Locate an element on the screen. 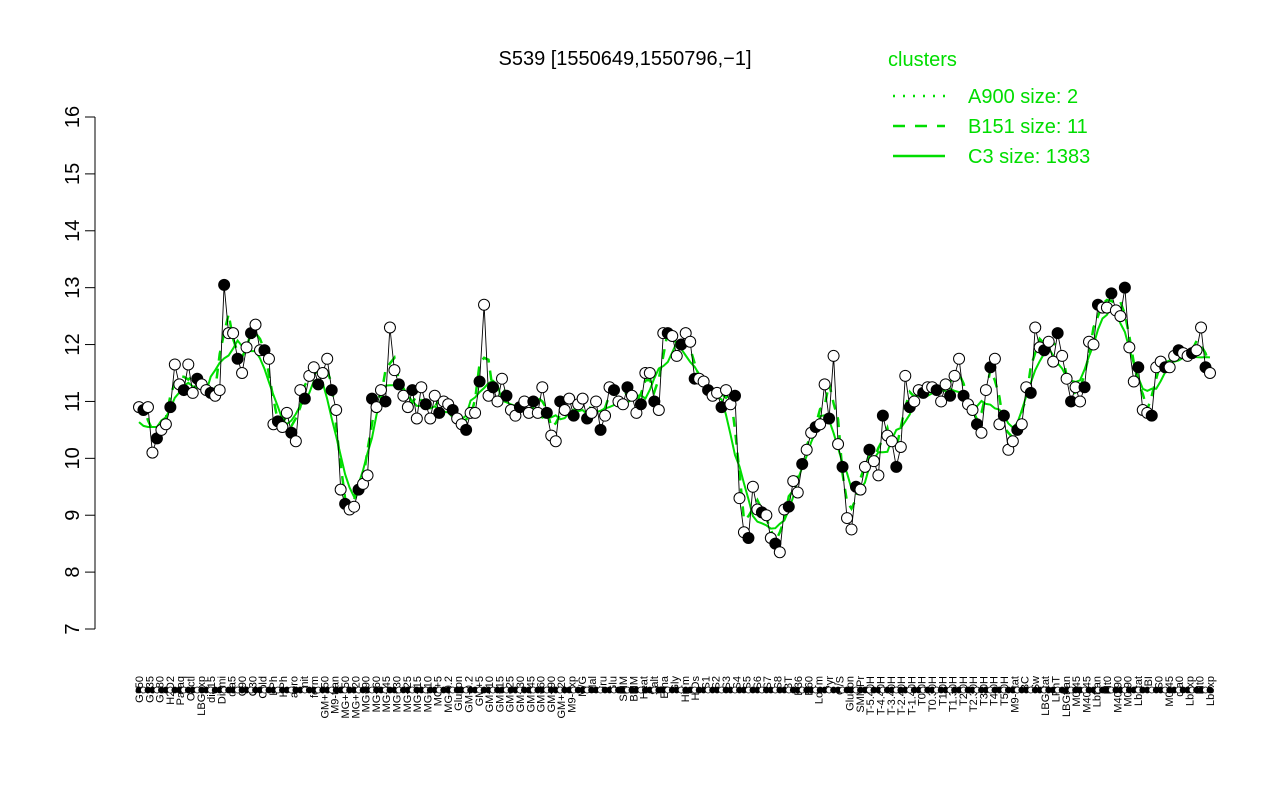 This screenshot has height=800, width=1280. x-tick-label: T-3.40H is located at coordinates (892, 695).